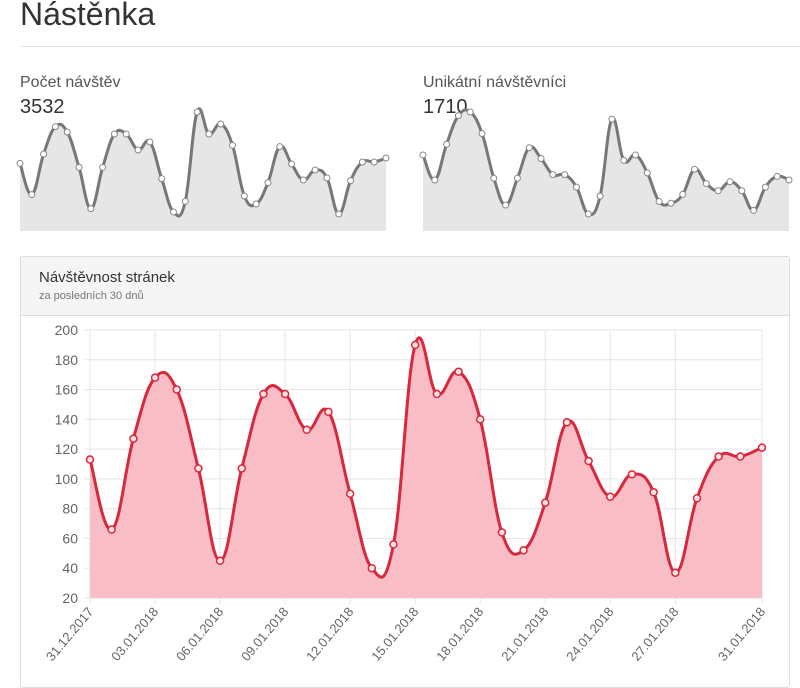 The width and height of the screenshot is (800, 688). What do you see at coordinates (70, 509) in the screenshot?
I see `y-tick-label: 80` at bounding box center [70, 509].